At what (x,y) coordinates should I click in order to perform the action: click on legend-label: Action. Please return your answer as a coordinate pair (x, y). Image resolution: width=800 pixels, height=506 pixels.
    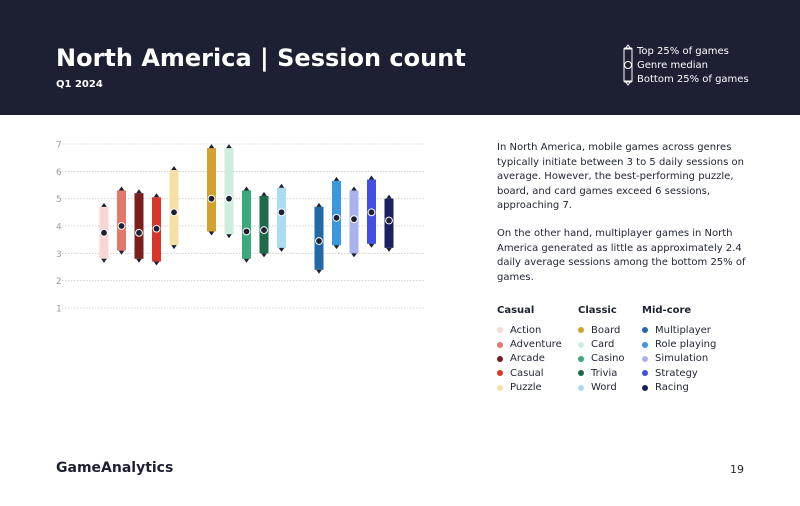
    Looking at the image, I should click on (526, 330).